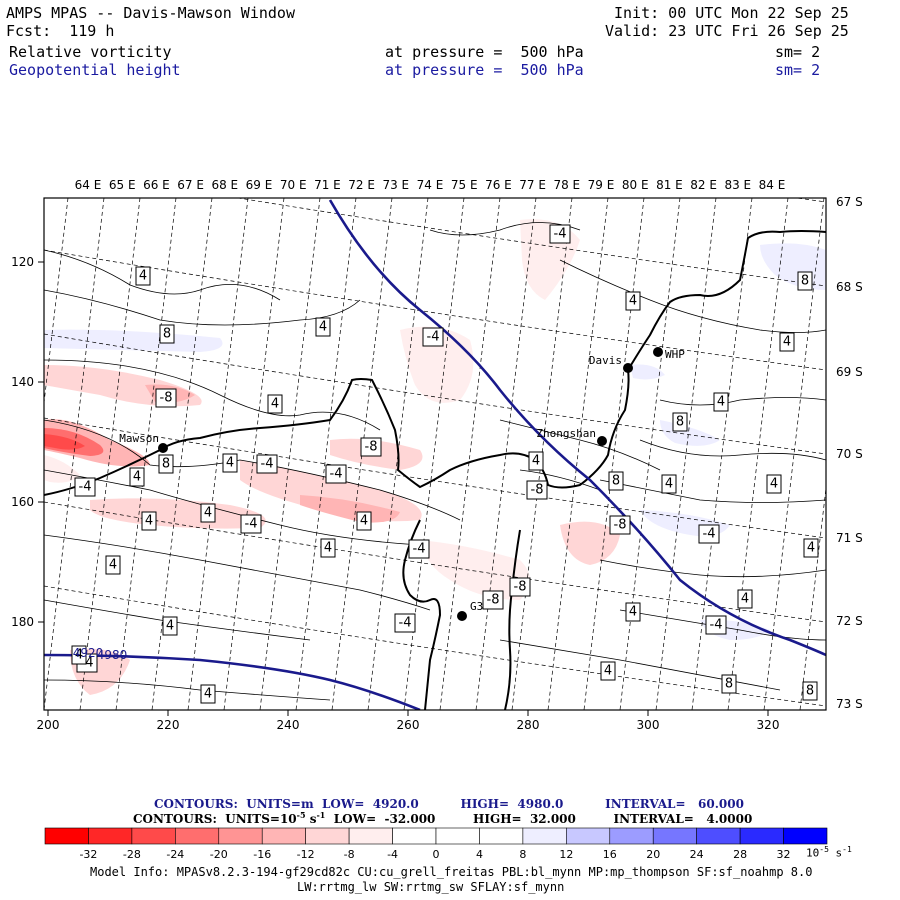  Describe the element at coordinates (88, 854) in the screenshot. I see `colorbar-label: -32` at that location.